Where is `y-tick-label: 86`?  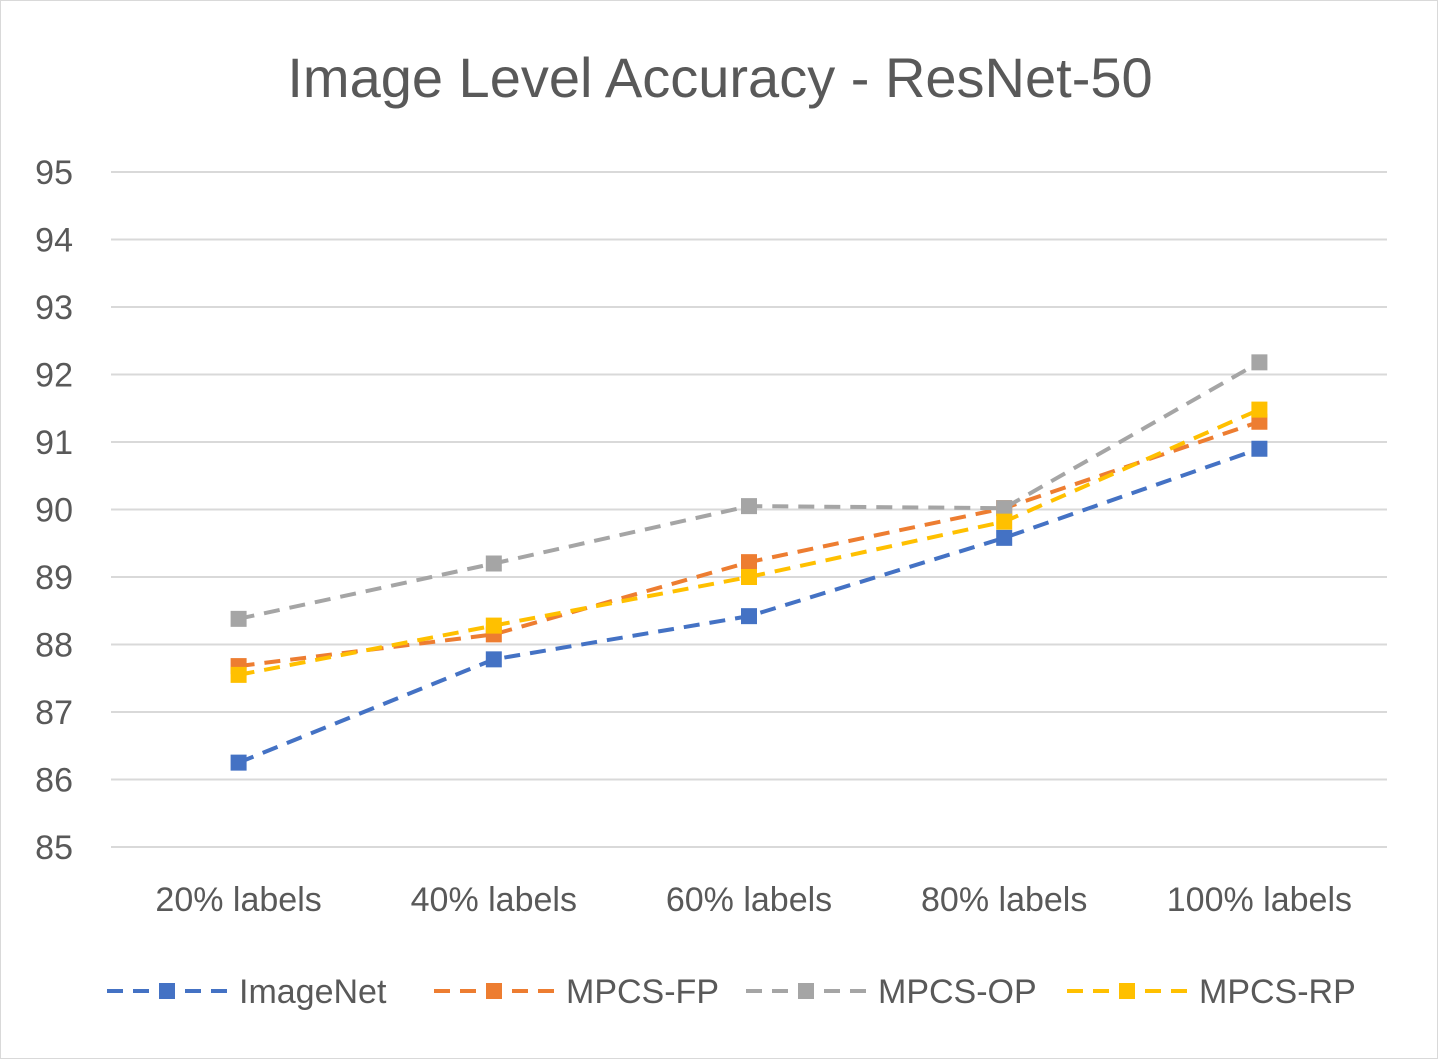
y-tick-label: 86 is located at coordinates (54, 781).